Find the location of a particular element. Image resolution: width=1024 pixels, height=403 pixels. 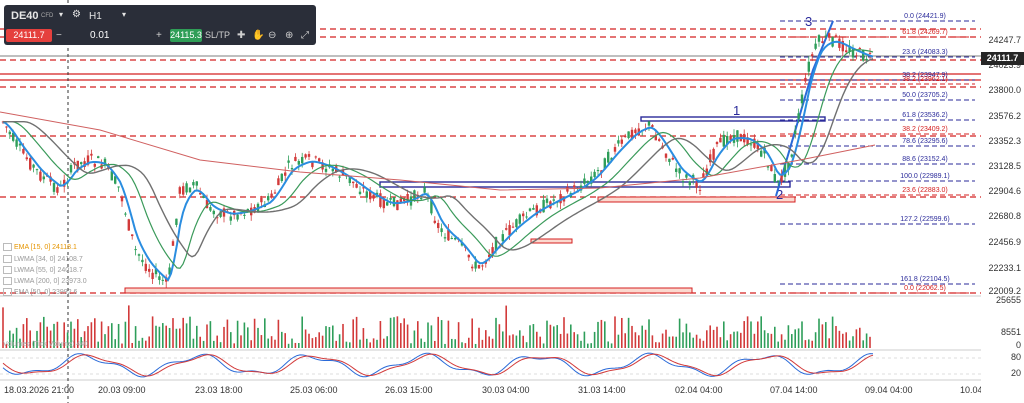

demand-zone is located at coordinates (551, 241).